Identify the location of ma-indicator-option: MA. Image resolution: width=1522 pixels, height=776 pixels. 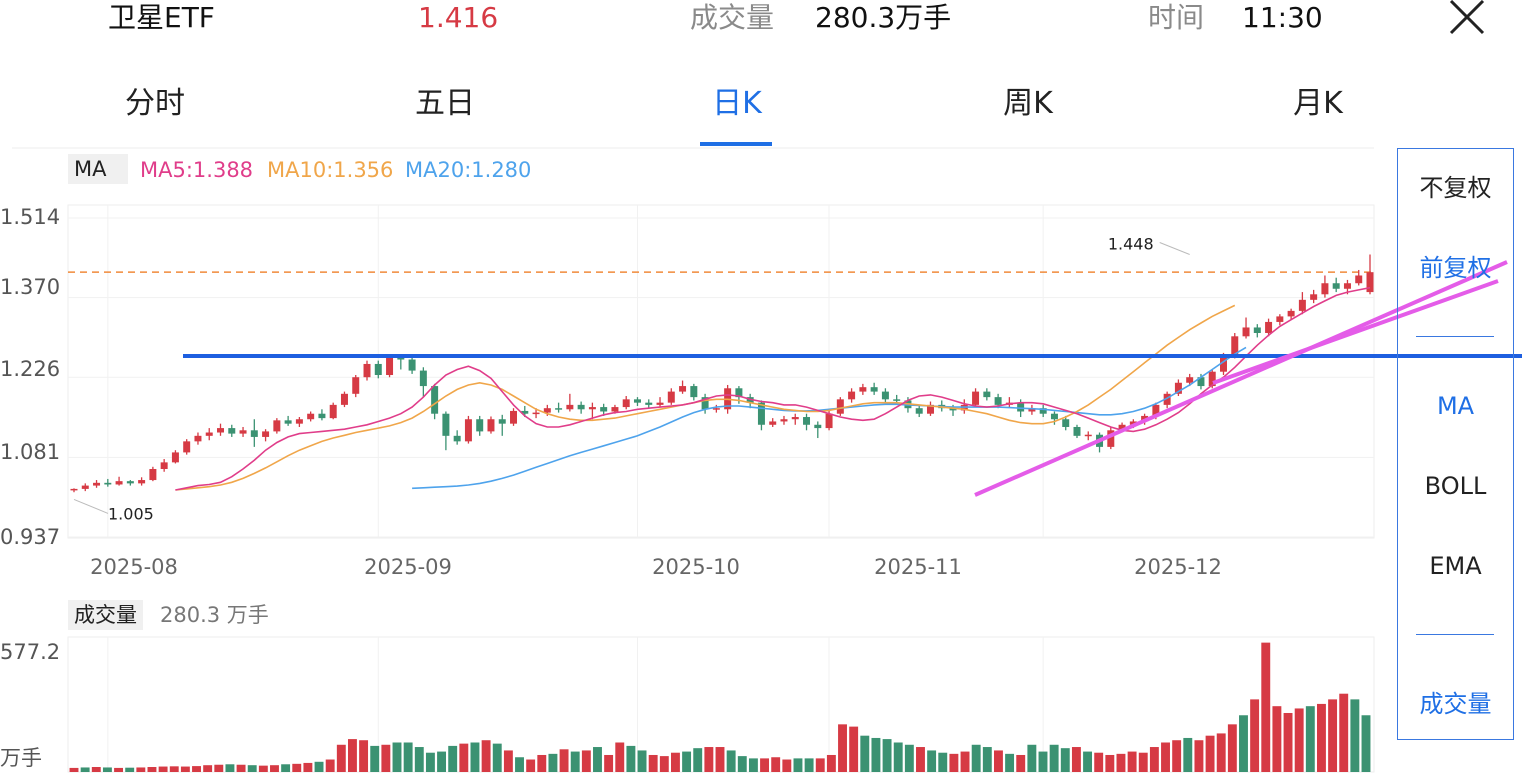
(1455, 406).